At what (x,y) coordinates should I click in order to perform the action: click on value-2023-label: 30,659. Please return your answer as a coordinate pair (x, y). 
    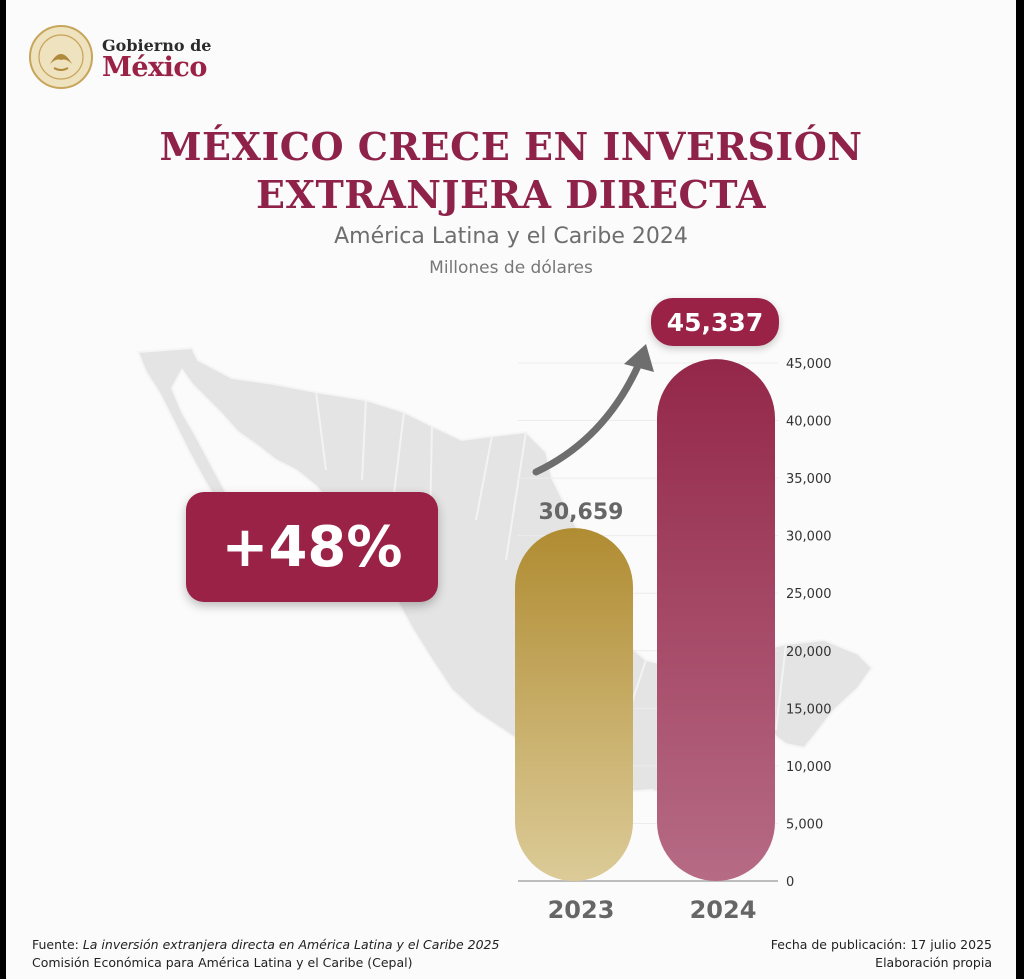
    Looking at the image, I should click on (581, 512).